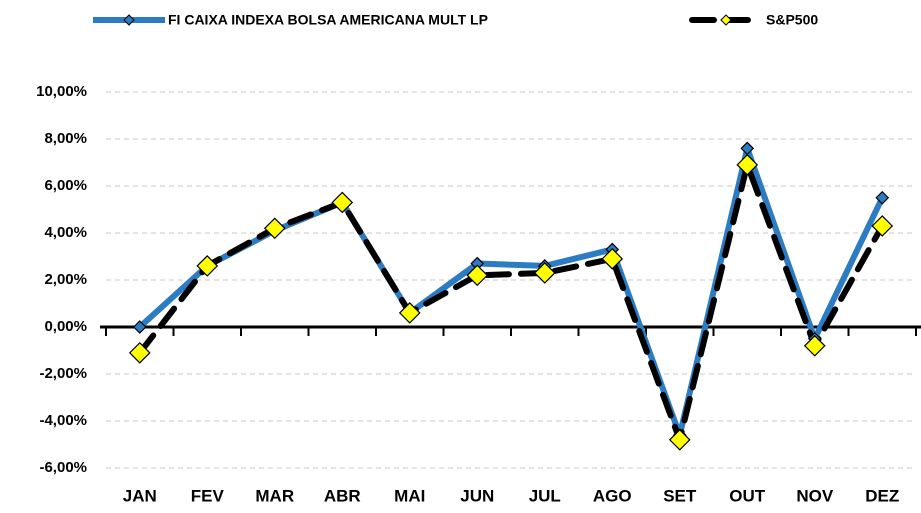 This screenshot has height=513, width=921. What do you see at coordinates (792, 20) in the screenshot?
I see `legend-label: S&P500` at bounding box center [792, 20].